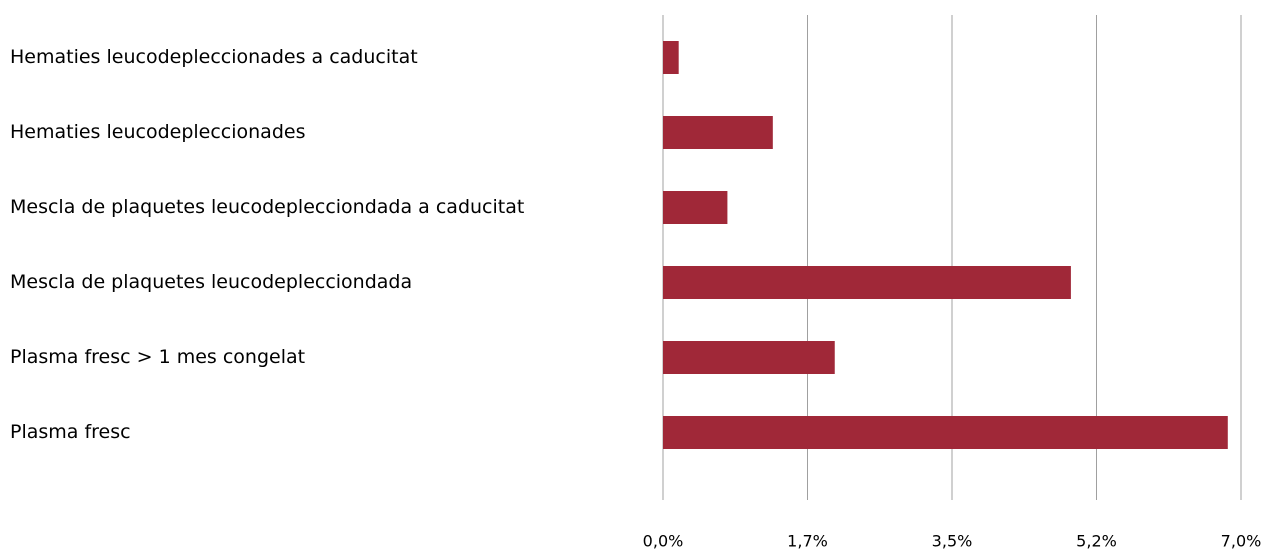  What do you see at coordinates (214, 57) in the screenshot?
I see `y-tick-label: Hematies leucodepleccionades a caducitat` at bounding box center [214, 57].